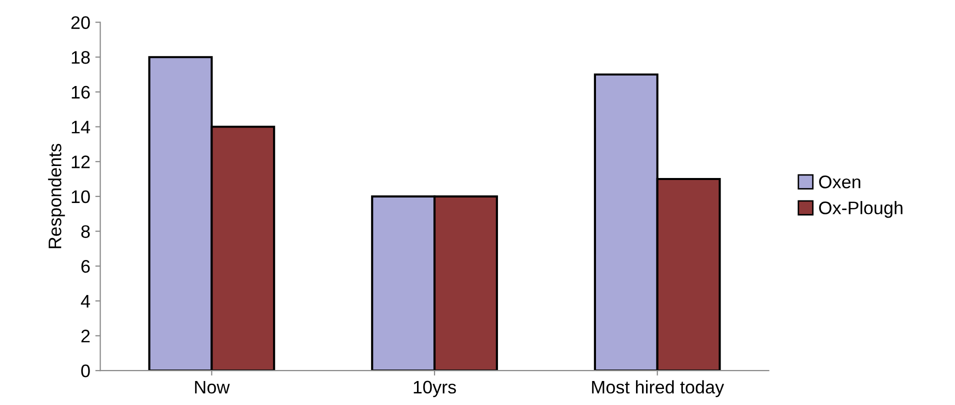 The height and width of the screenshot is (405, 955). What do you see at coordinates (839, 182) in the screenshot?
I see `legend-label: Oxen` at bounding box center [839, 182].